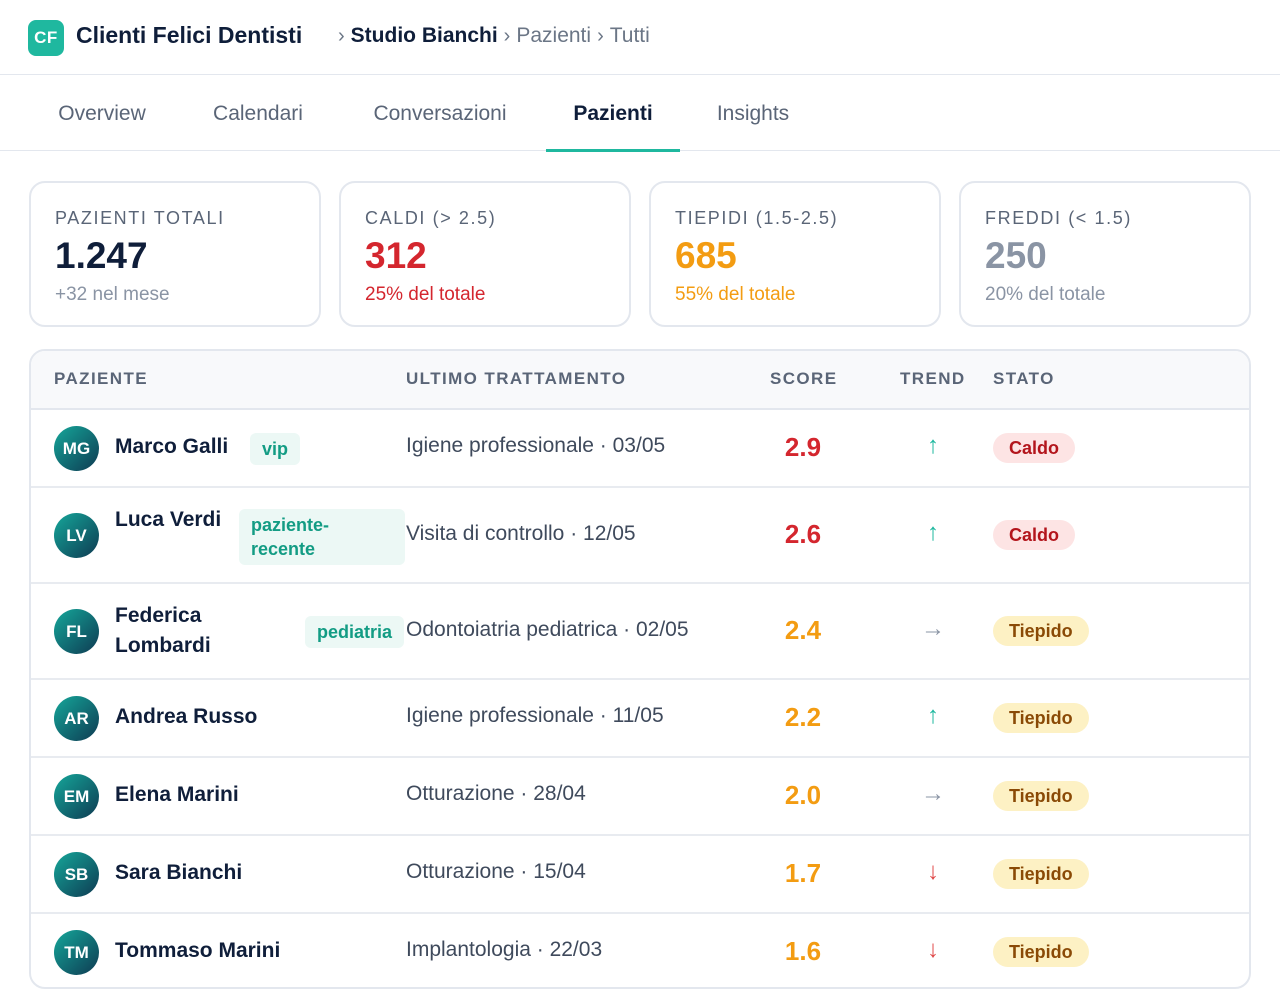 The width and height of the screenshot is (1280, 989). Describe the element at coordinates (803, 873) in the screenshot. I see `score-value: 1.7` at that location.